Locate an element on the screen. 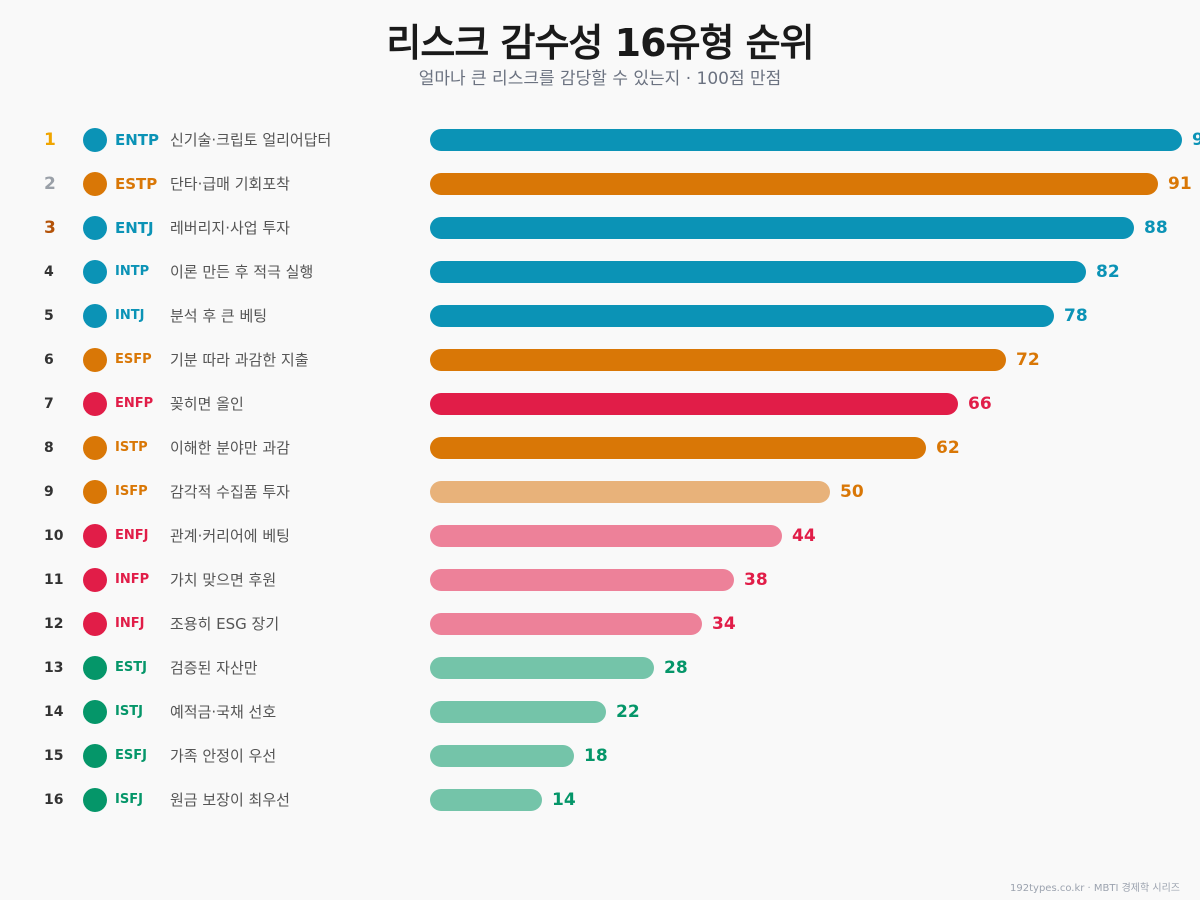 This screenshot has height=900, width=1200. value-label: 72 is located at coordinates (1028, 360).